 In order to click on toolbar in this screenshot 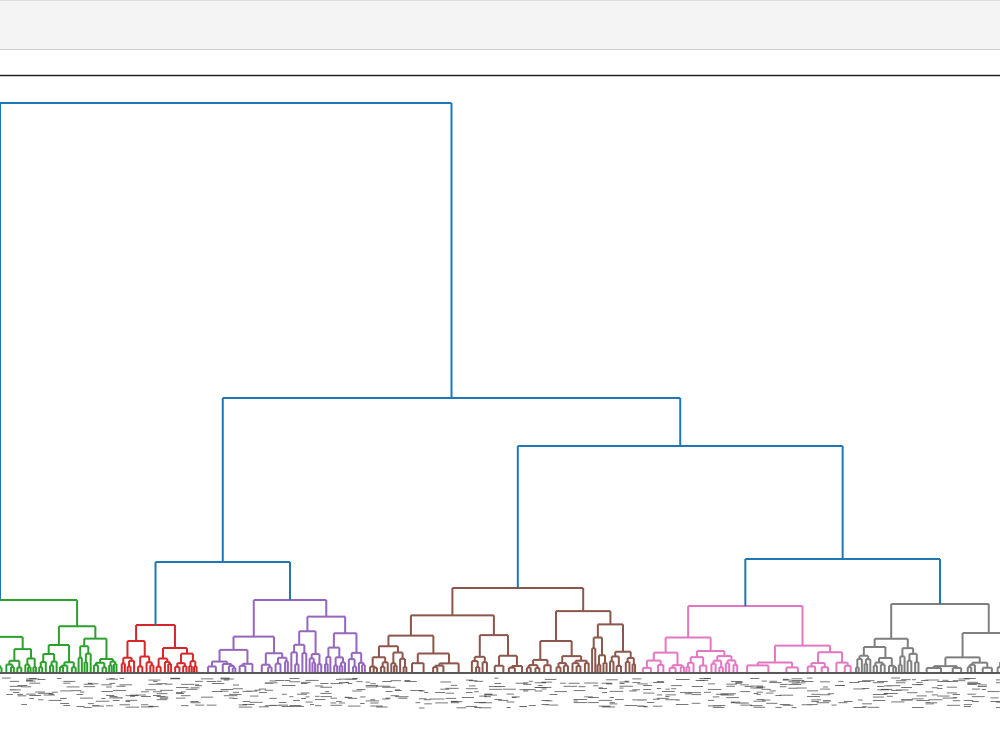, I will do `click(500, 25)`.